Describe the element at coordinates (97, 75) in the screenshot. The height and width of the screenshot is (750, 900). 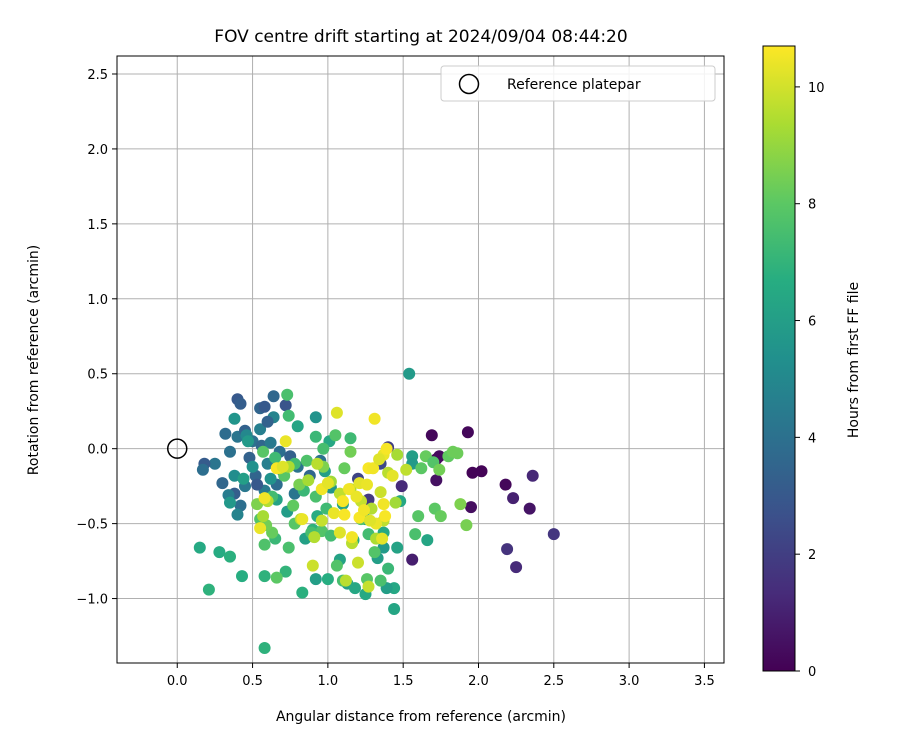
I see `y-tick-label: 2.5` at that location.